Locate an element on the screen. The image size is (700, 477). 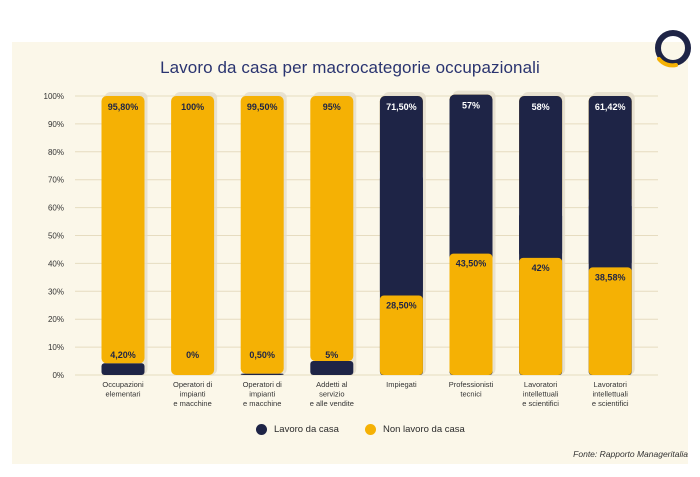
data-label-lavoro: 5% is located at coordinates (331, 355).